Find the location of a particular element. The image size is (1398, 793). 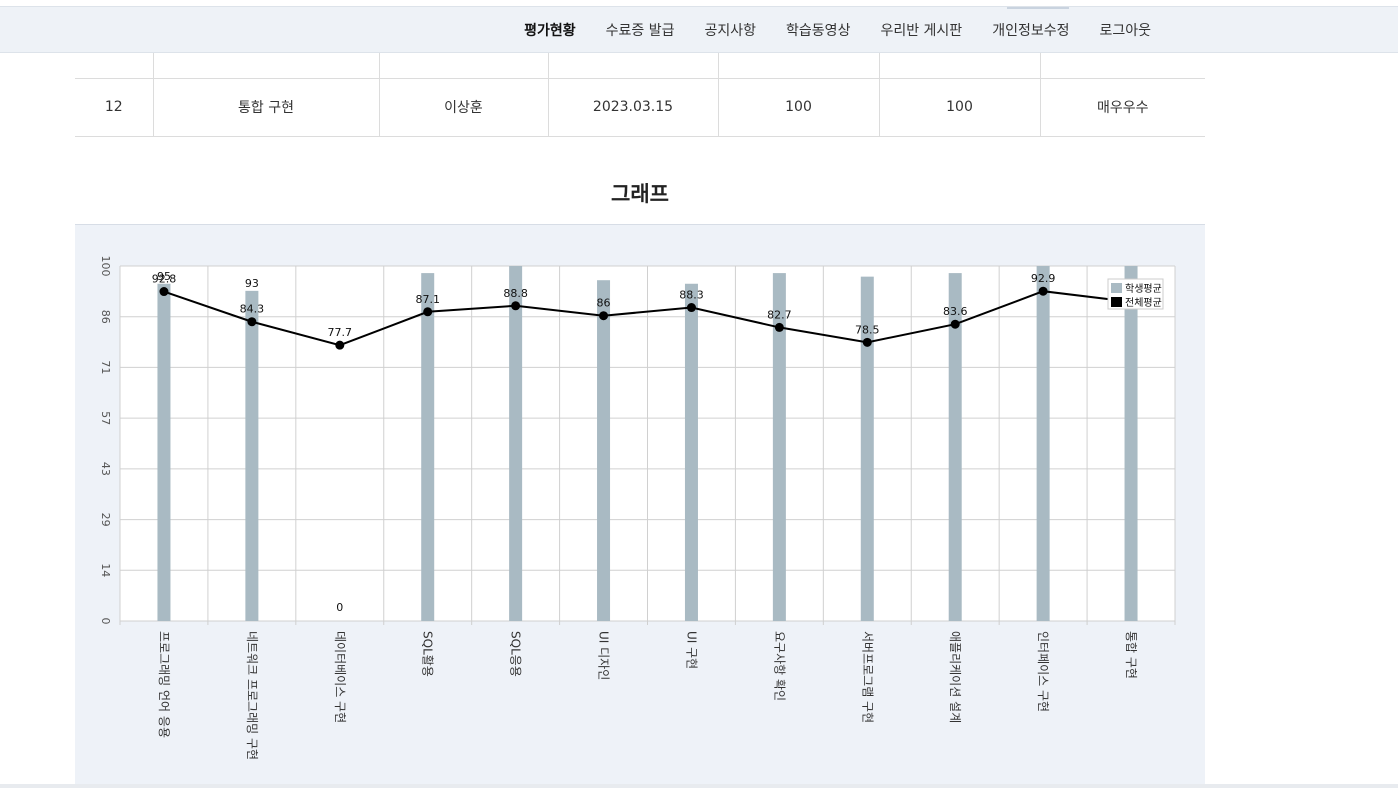

nav-item-notice: 공지사항 is located at coordinates (730, 30).